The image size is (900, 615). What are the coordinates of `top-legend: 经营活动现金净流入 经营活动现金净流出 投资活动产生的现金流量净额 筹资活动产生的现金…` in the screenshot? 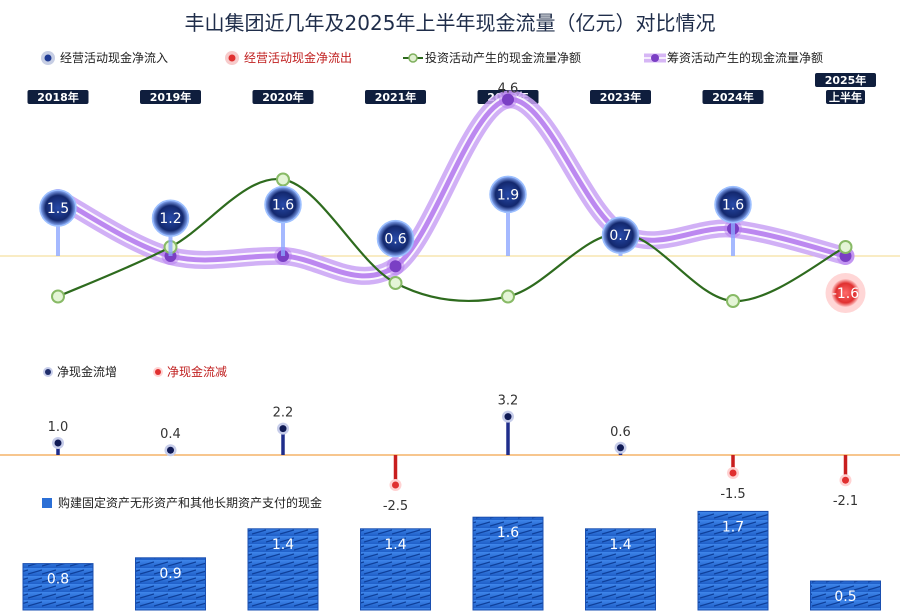 It's located at (432, 57).